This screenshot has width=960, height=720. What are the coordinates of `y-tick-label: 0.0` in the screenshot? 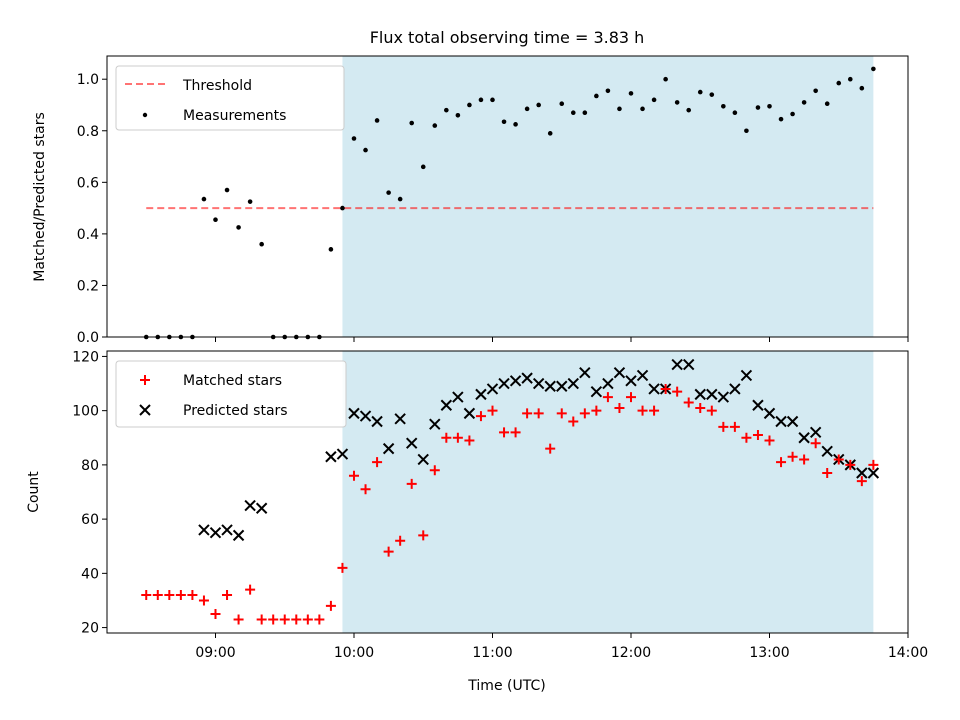 It's located at (88, 338).